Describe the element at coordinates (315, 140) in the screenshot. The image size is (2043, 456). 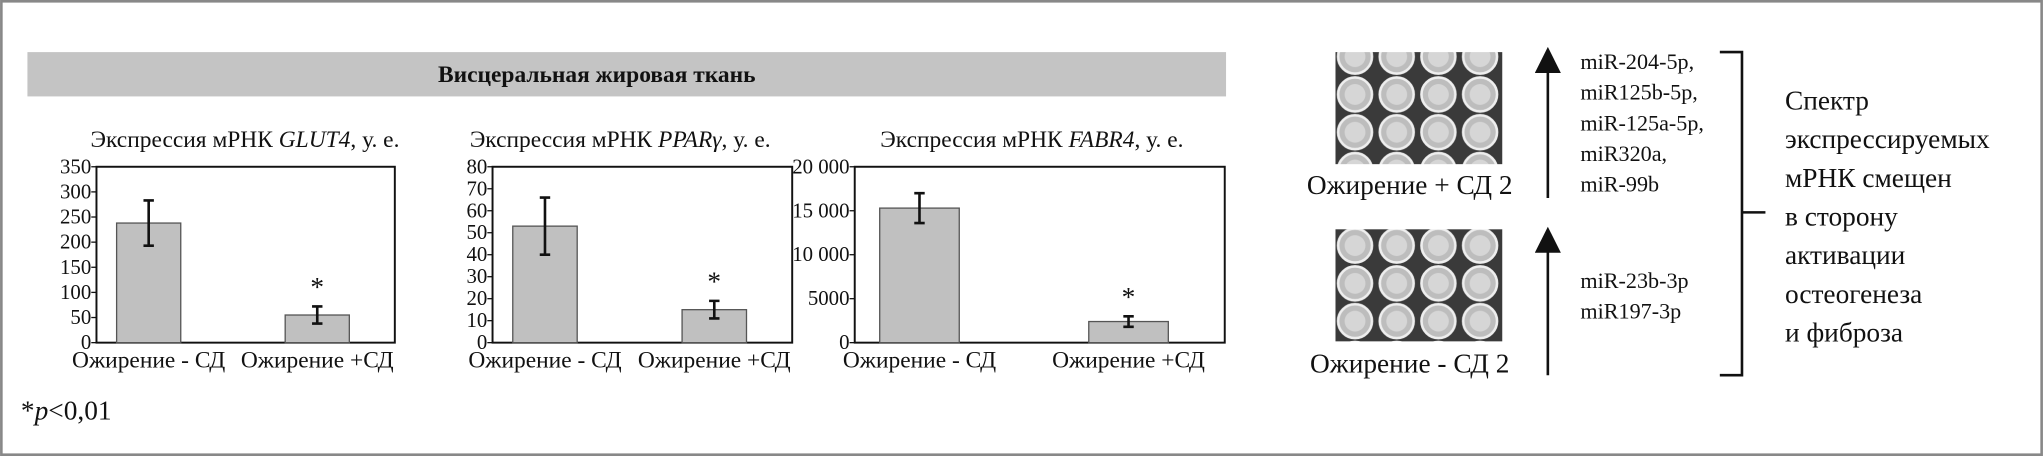
I see `title-part: GLUT4` at that location.